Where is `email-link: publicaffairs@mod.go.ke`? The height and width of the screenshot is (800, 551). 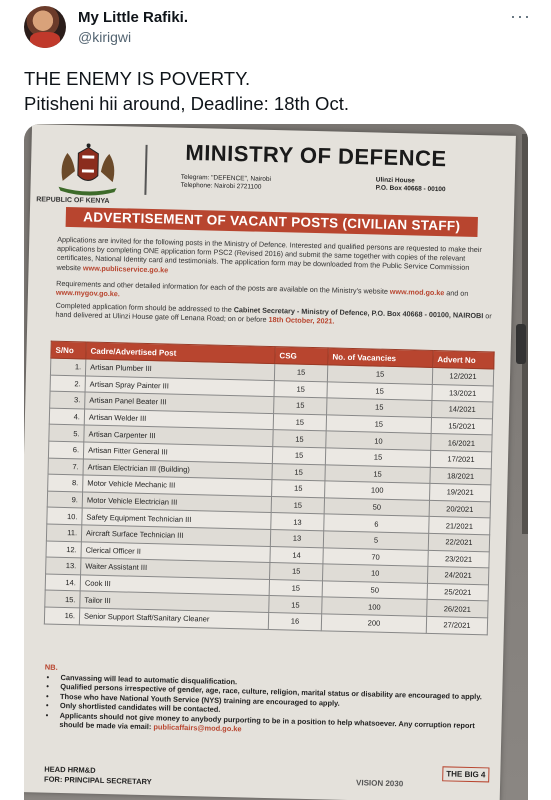 email-link: publicaffairs@mod.go.ke is located at coordinates (197, 728).